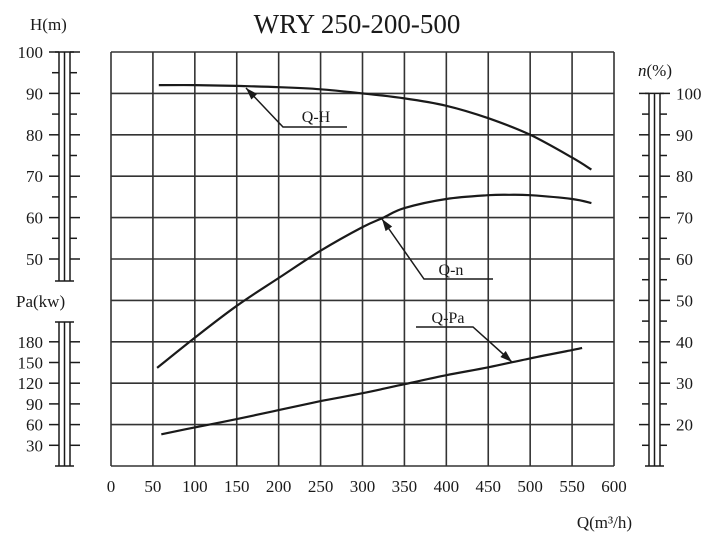 This screenshot has height=550, width=710. What do you see at coordinates (31, 383) in the screenshot?
I see `pa-axis-tick-label: 120` at bounding box center [31, 383].